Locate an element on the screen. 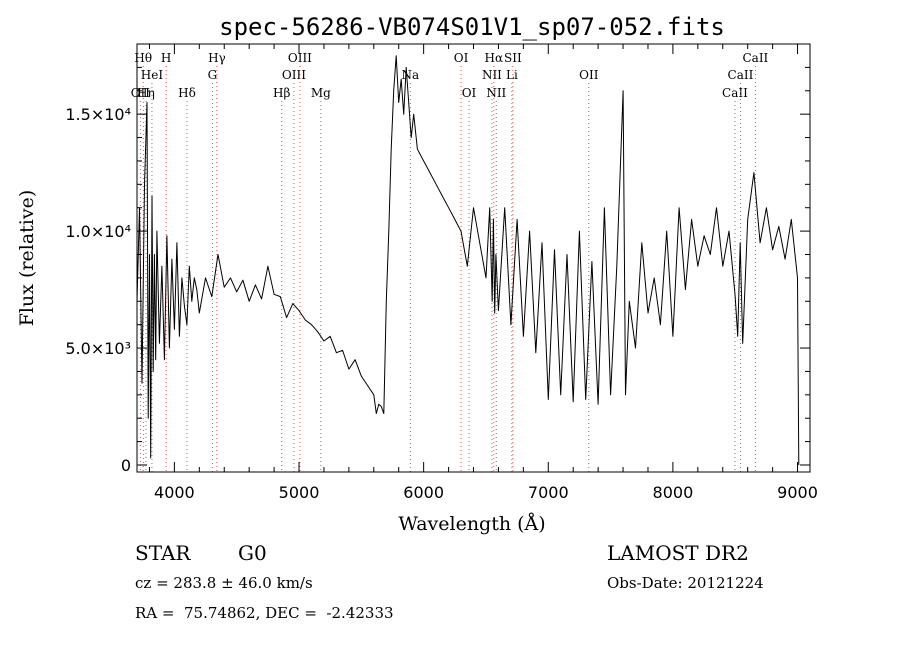 The width and height of the screenshot is (900, 650). x-tick-label-0: 4000 is located at coordinates (174, 492).